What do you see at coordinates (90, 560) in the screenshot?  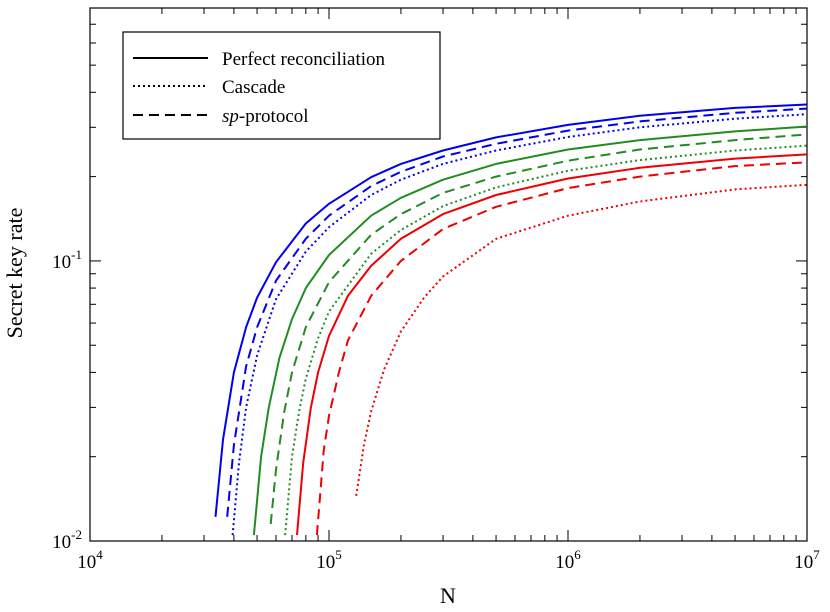 I see `x-tick-label: 10⁴` at bounding box center [90, 560].